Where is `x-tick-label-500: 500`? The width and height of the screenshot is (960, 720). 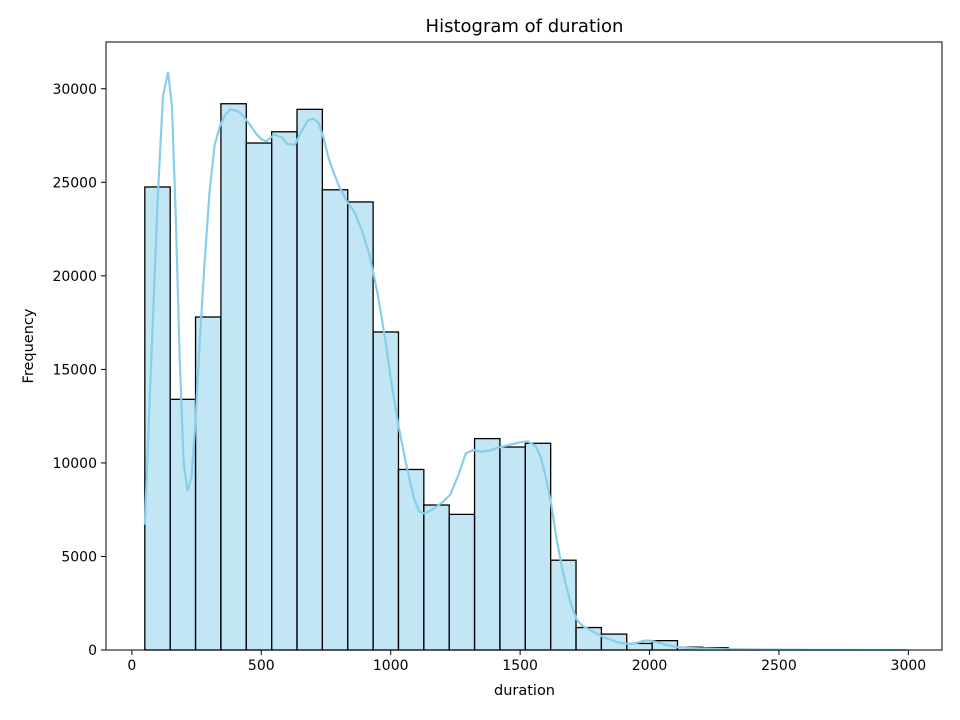 x-tick-label-500: 500 is located at coordinates (261, 666).